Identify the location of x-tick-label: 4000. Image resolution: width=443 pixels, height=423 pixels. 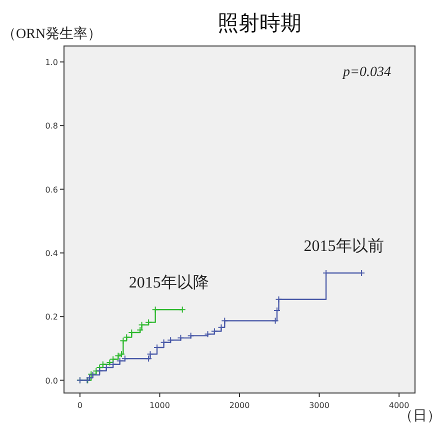
(399, 405).